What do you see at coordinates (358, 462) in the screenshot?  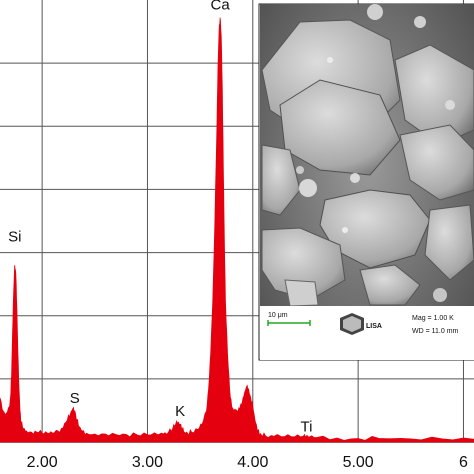 I see `x-tick-label: 5.00` at bounding box center [358, 462].